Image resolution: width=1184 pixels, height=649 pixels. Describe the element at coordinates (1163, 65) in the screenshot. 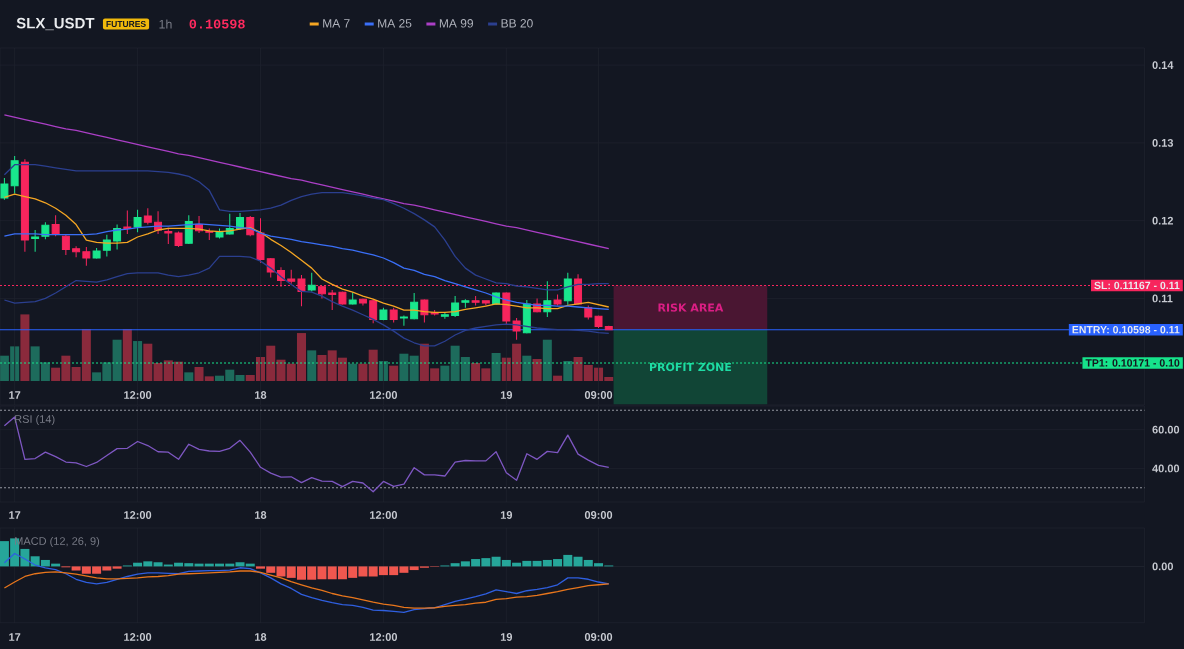

I see `y-tick-label: 0.14` at that location.